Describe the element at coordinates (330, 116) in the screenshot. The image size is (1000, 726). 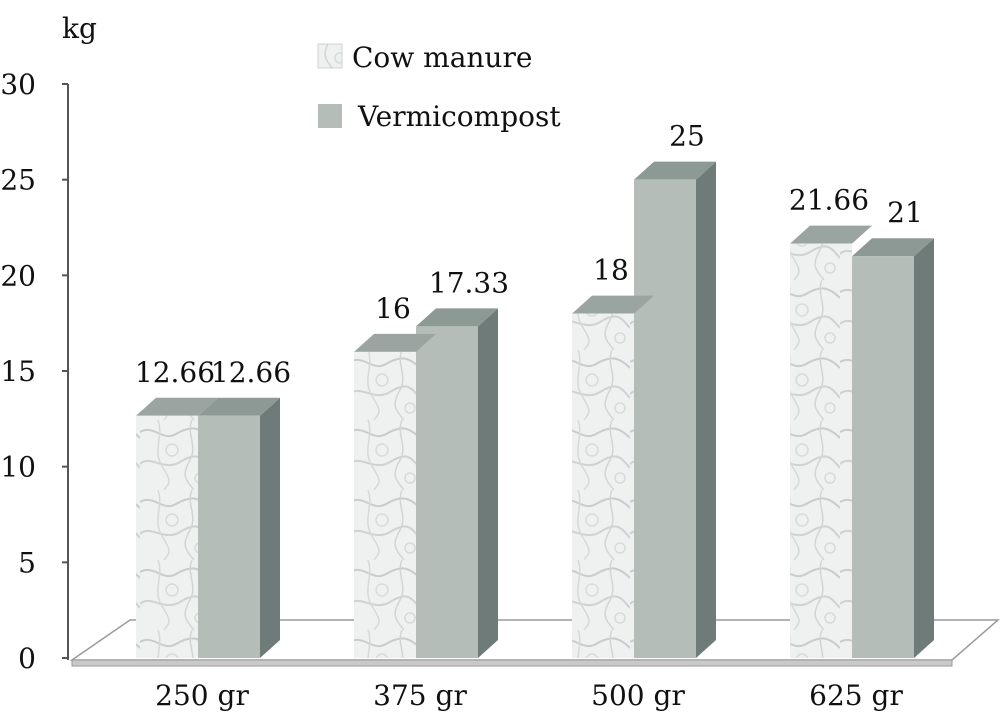
I see `legend-swatch-vermicompost` at that location.